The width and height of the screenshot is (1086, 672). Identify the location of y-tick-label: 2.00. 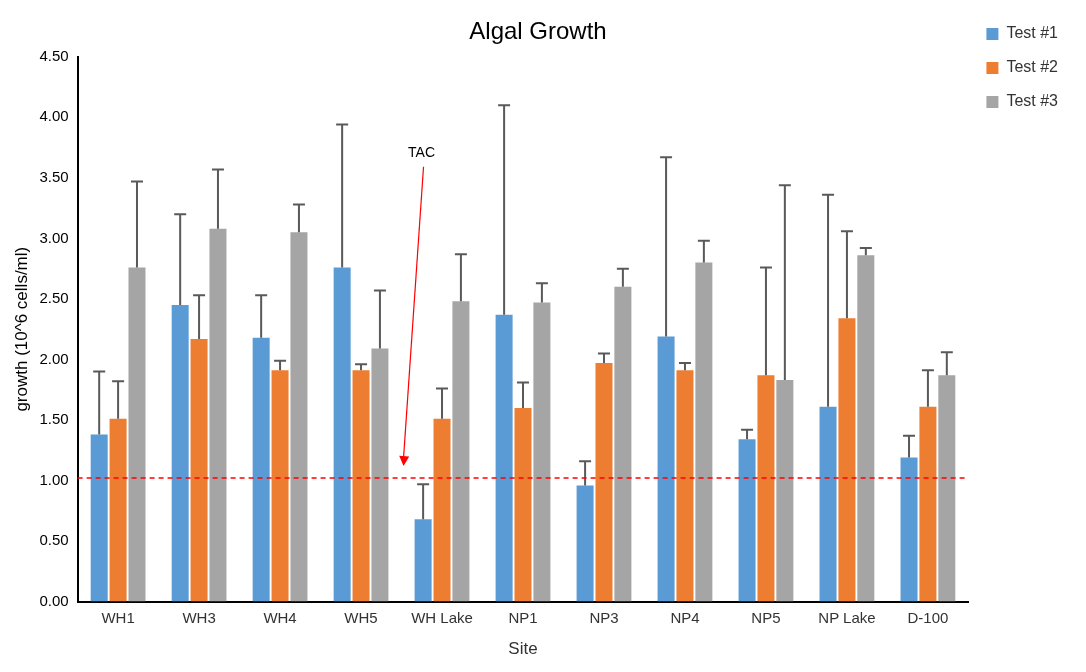
(54, 358).